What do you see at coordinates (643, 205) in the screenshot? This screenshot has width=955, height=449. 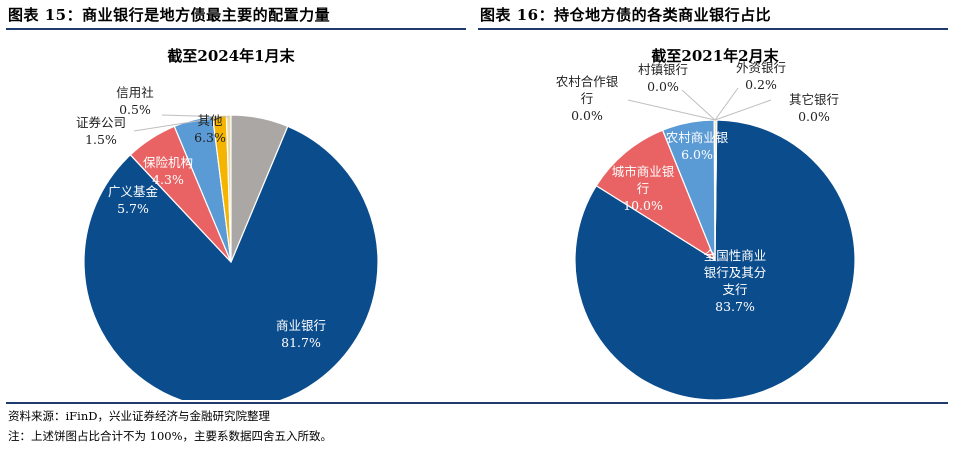 I see `slice-value-label-1: 10.0%` at bounding box center [643, 205].